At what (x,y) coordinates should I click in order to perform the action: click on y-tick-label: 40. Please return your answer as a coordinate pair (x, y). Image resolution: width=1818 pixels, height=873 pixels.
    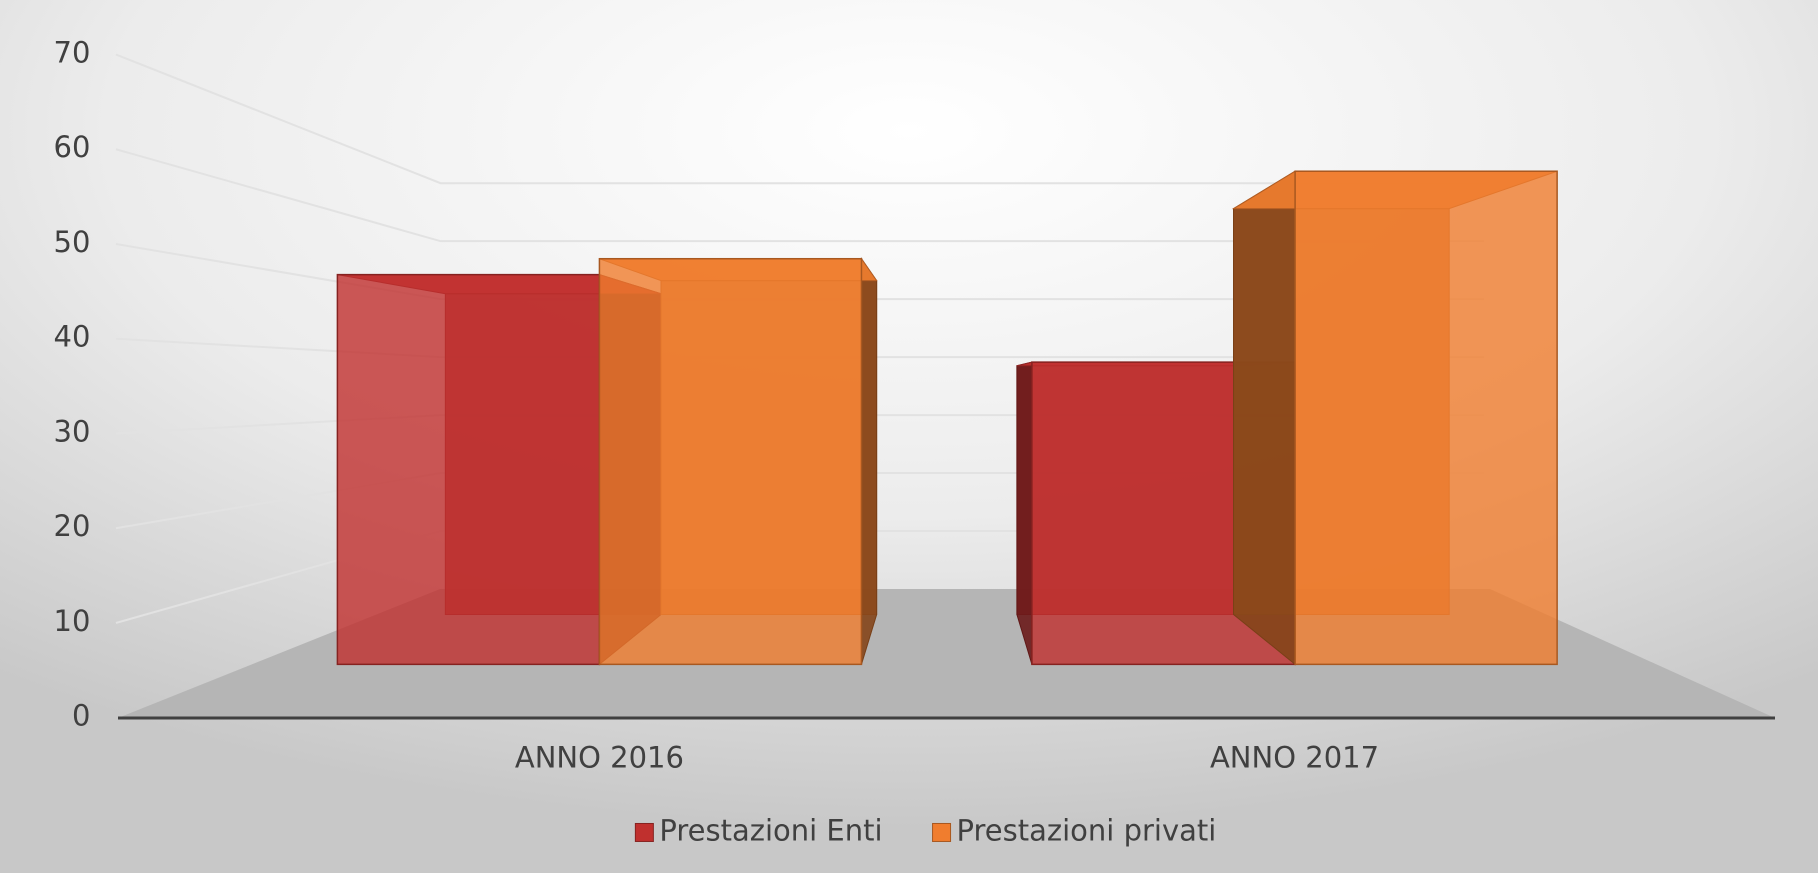
    Looking at the image, I should click on (72, 337).